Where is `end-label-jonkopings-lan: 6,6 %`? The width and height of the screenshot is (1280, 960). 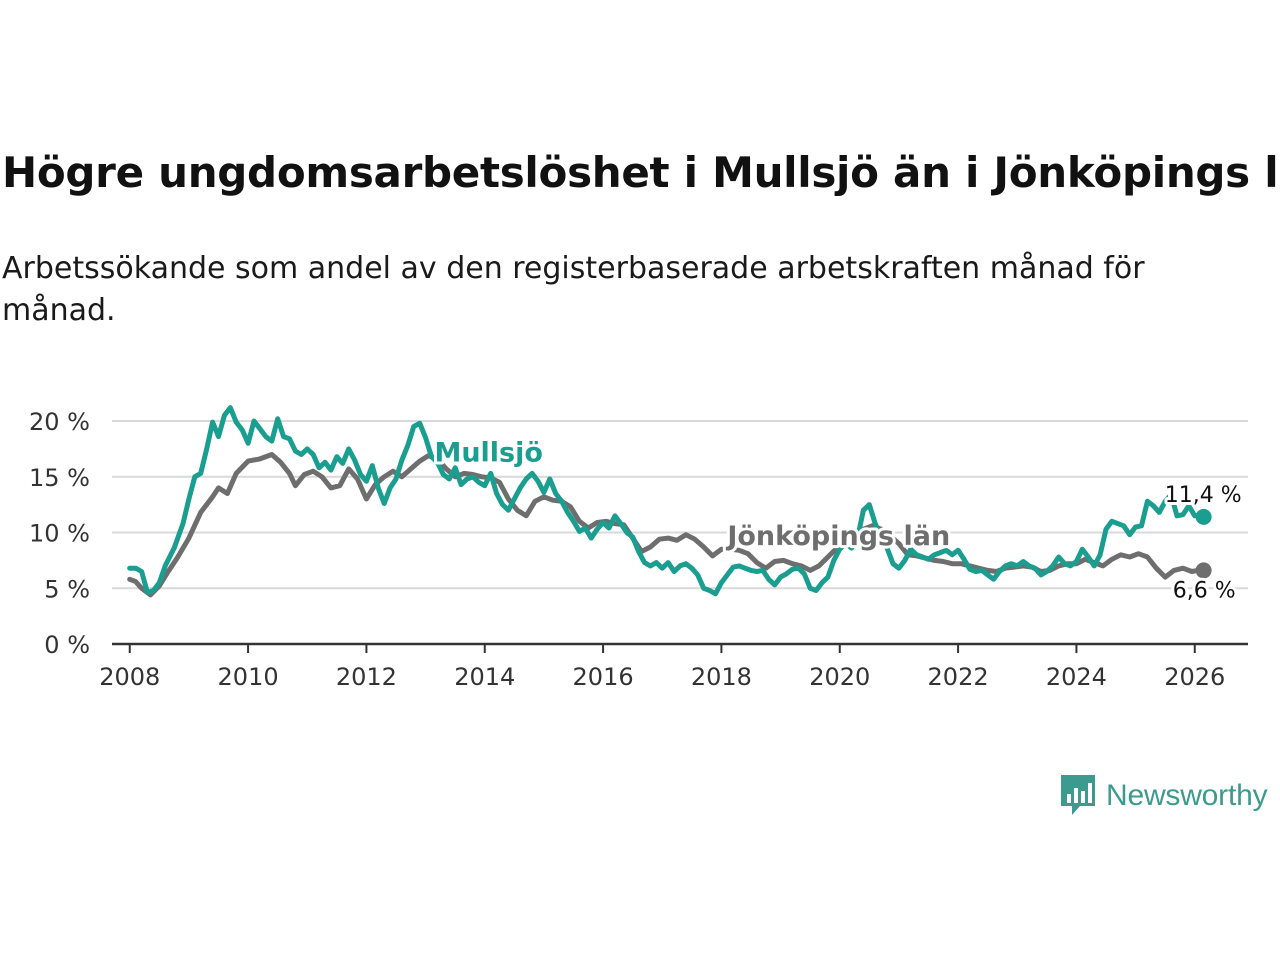
end-label-jonkopings-lan: 6,6 % is located at coordinates (1204, 590).